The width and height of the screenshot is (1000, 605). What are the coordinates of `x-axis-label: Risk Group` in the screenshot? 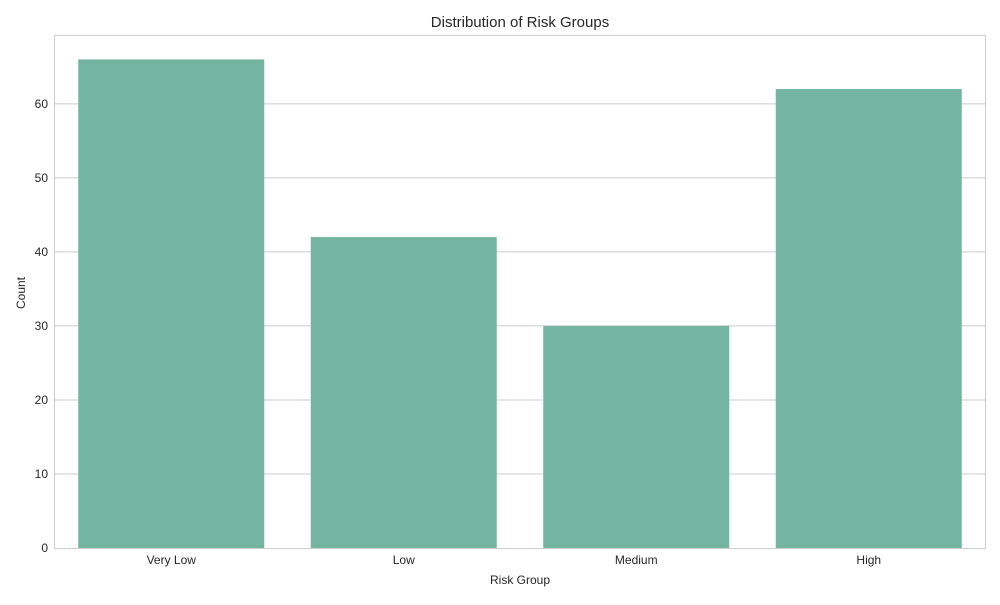 It's located at (520, 580).